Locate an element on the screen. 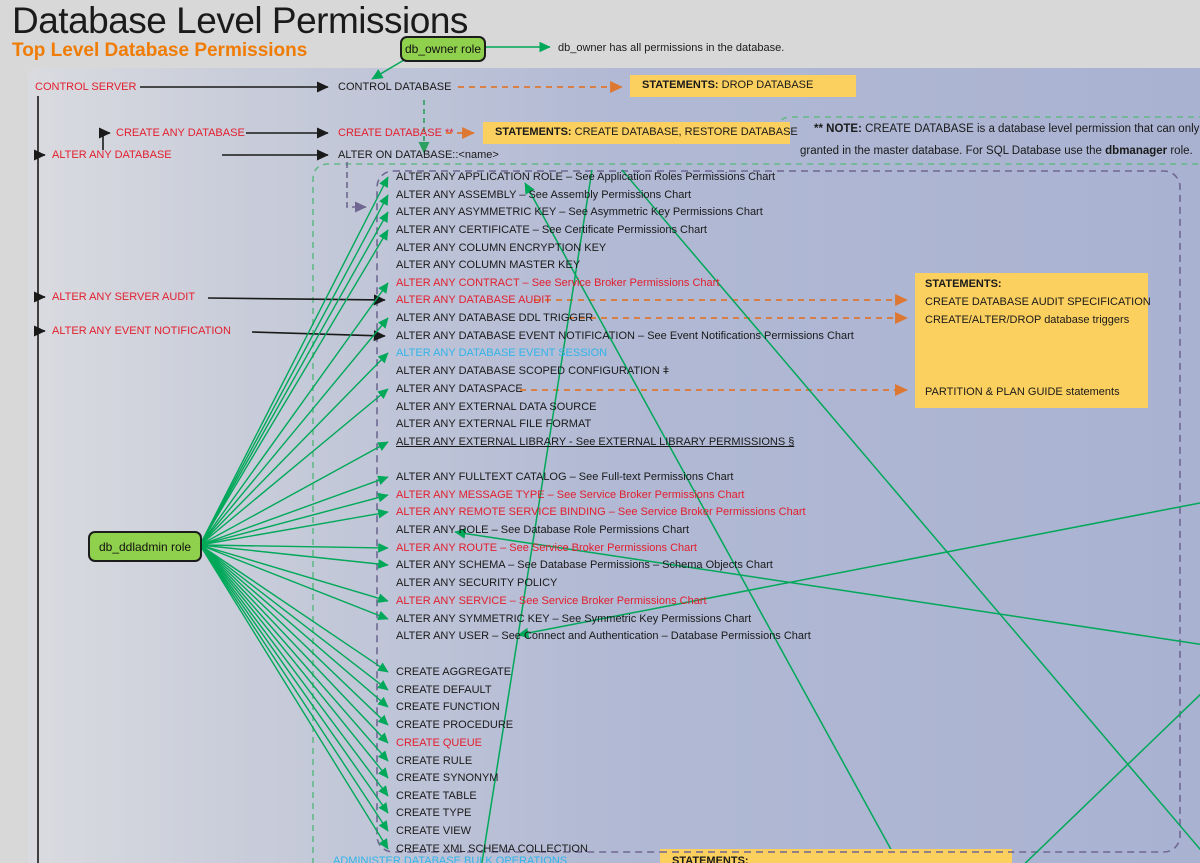  permission-item: ALTER ANY EXTERNAL DATA SOURCE is located at coordinates (496, 407).